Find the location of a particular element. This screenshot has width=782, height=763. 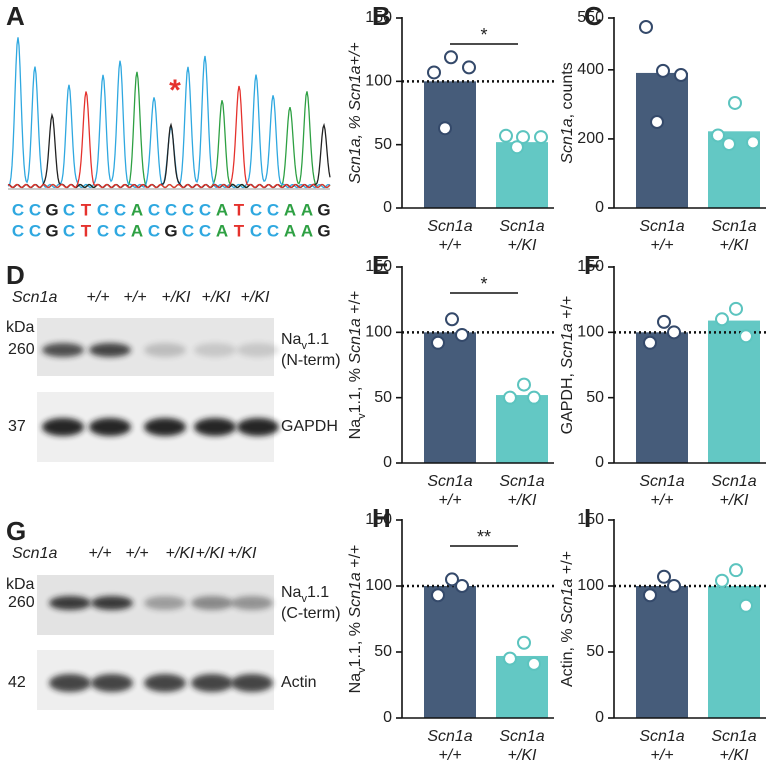

text-segment: , counts is located at coordinates (567, 90).